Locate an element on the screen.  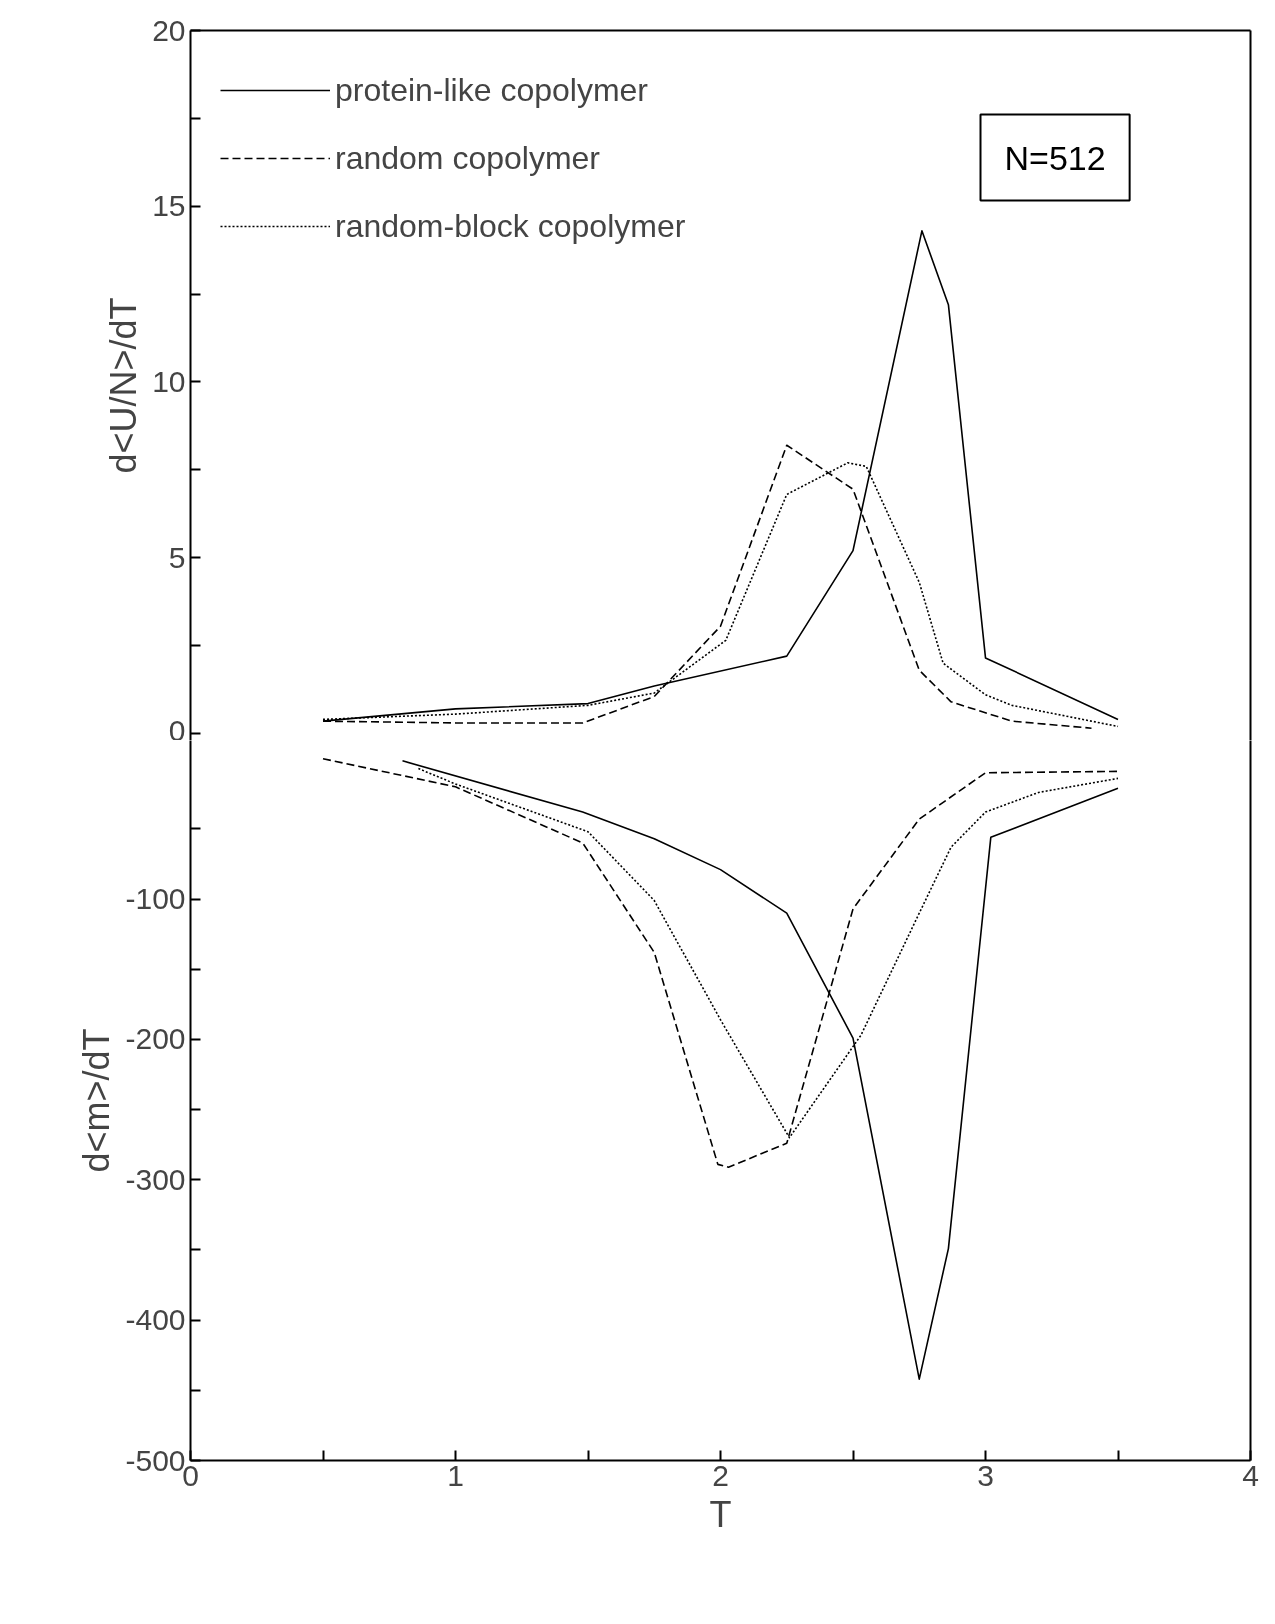
legend-label: random-block copolymer is located at coordinates (510, 226).